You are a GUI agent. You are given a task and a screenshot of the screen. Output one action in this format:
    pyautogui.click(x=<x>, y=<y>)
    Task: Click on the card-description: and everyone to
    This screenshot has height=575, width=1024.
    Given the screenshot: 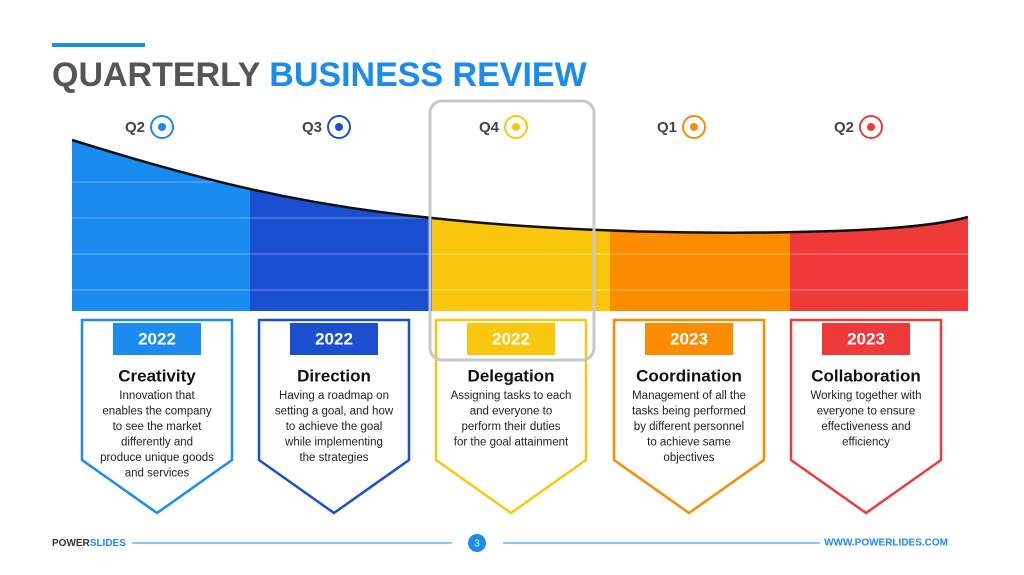 What is the action you would take?
    pyautogui.click(x=511, y=412)
    